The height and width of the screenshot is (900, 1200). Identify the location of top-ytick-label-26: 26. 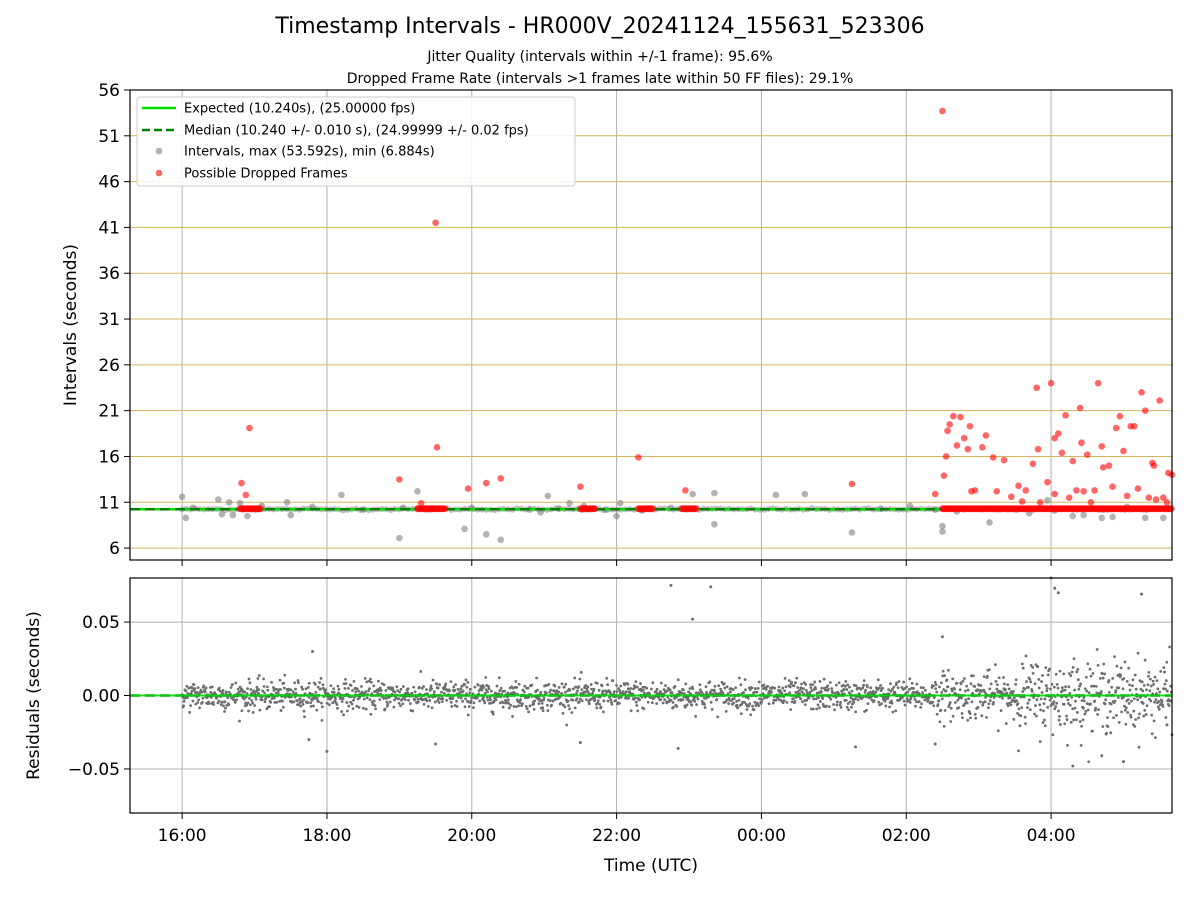
(109, 366).